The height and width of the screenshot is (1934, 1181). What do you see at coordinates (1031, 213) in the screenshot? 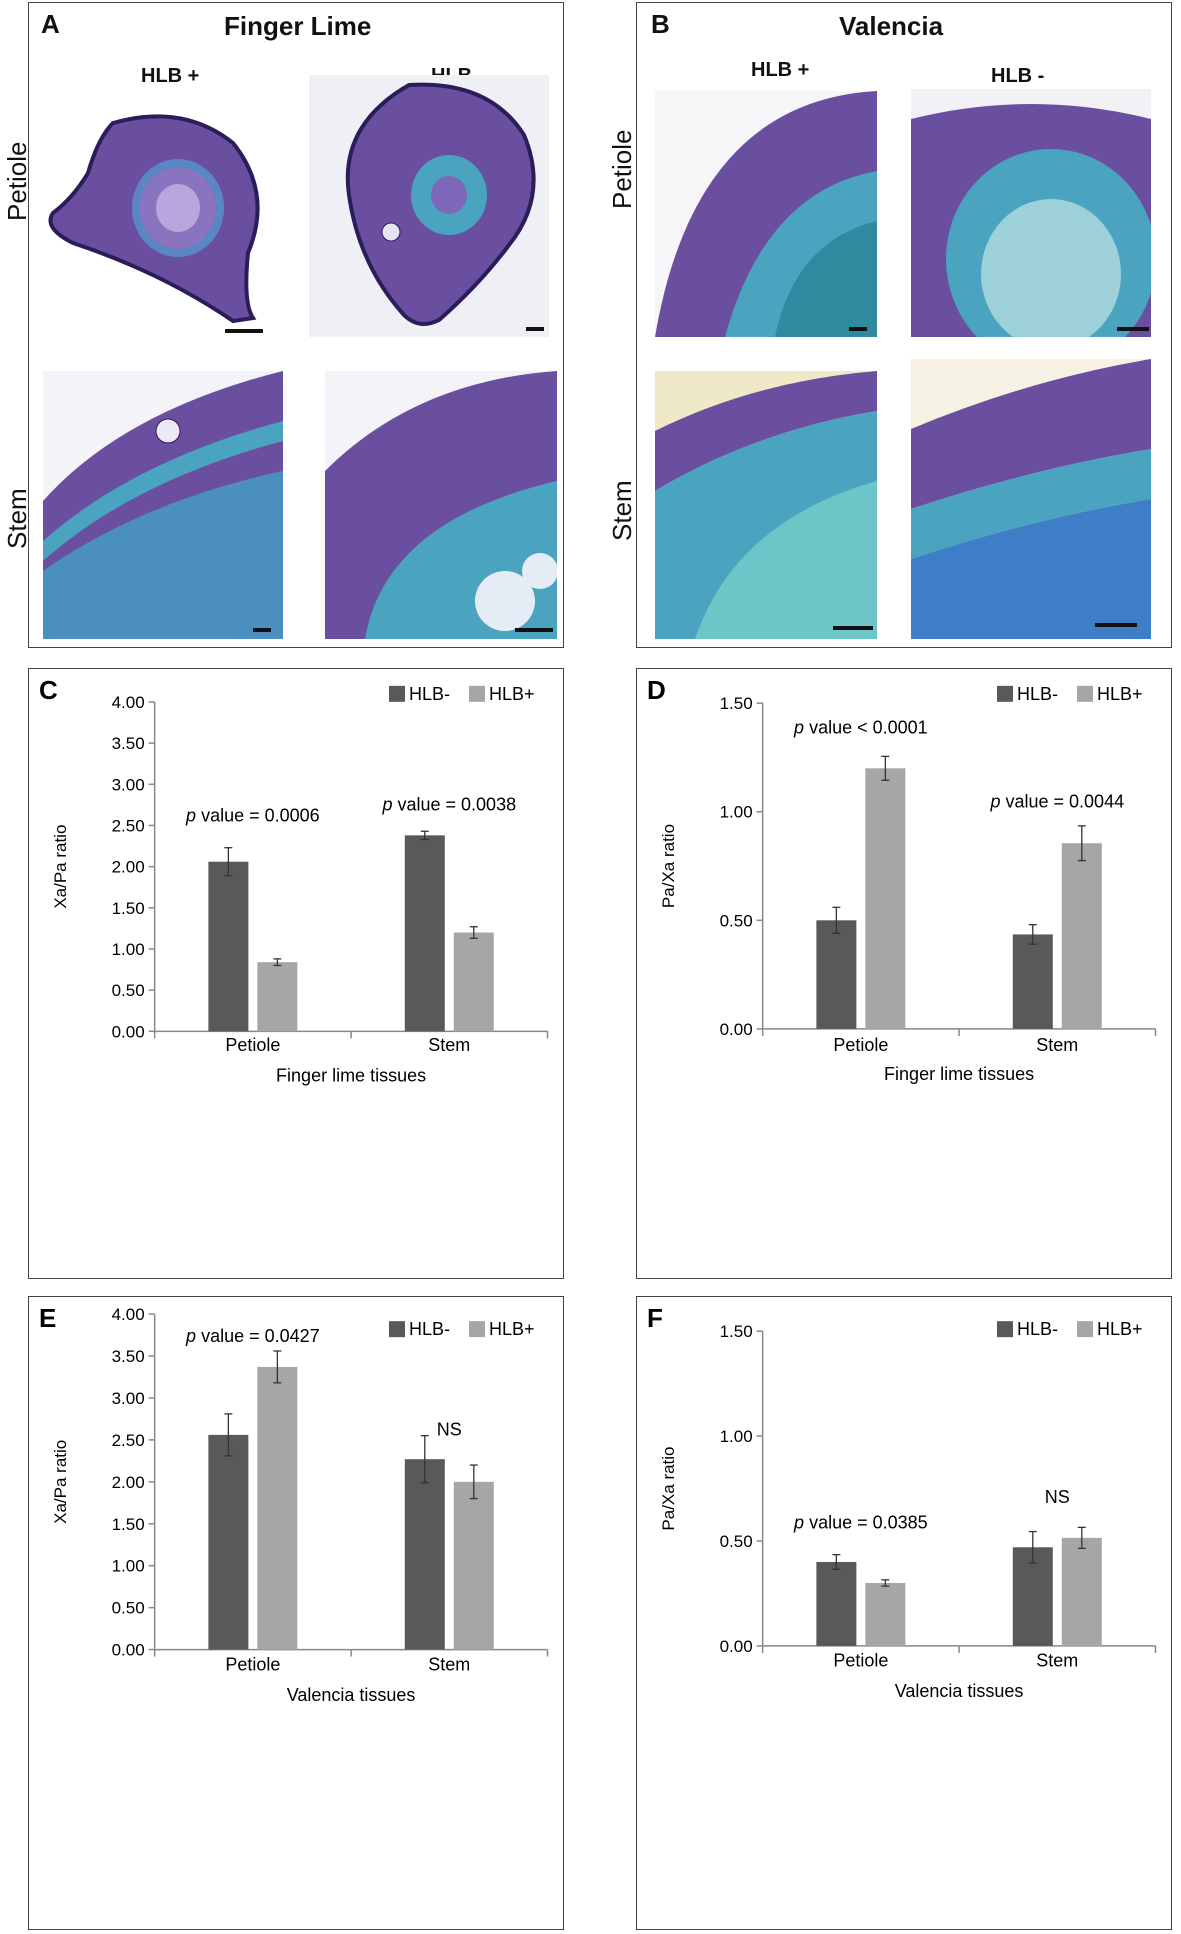
I see `micrograph-val-petiole-hlb-minus` at bounding box center [1031, 213].